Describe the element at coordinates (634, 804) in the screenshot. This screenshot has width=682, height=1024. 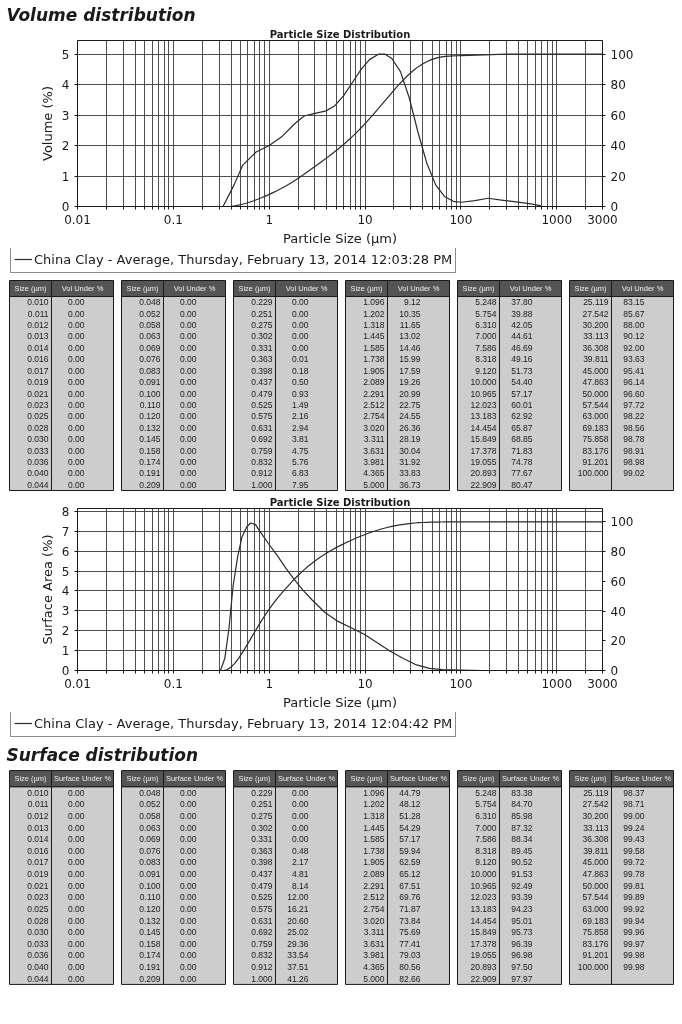
I see `text: 98.71` at that location.